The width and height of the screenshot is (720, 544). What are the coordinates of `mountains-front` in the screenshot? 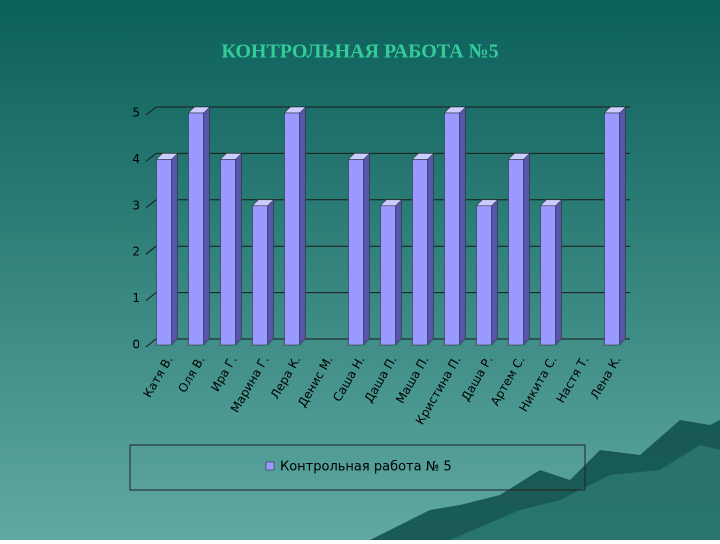 It's located at (585, 492).